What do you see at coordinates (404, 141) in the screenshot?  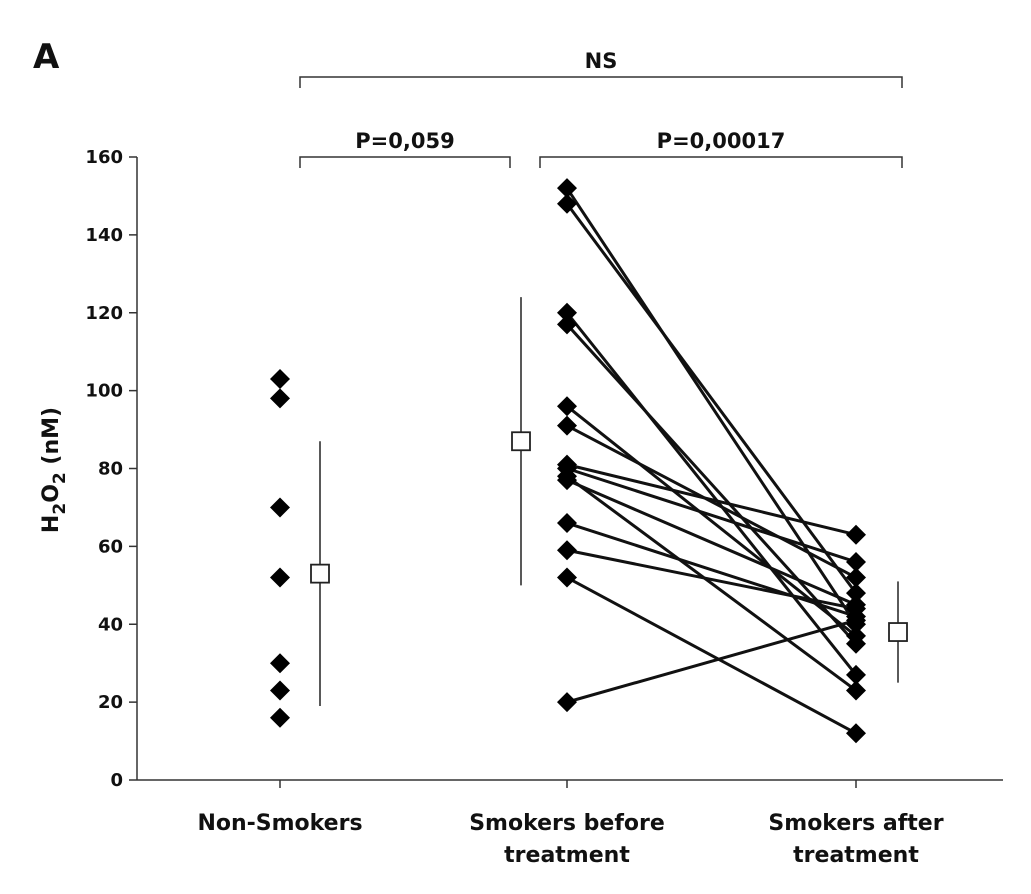 I see `annotation-p-left-label: P=0,059` at bounding box center [404, 141].